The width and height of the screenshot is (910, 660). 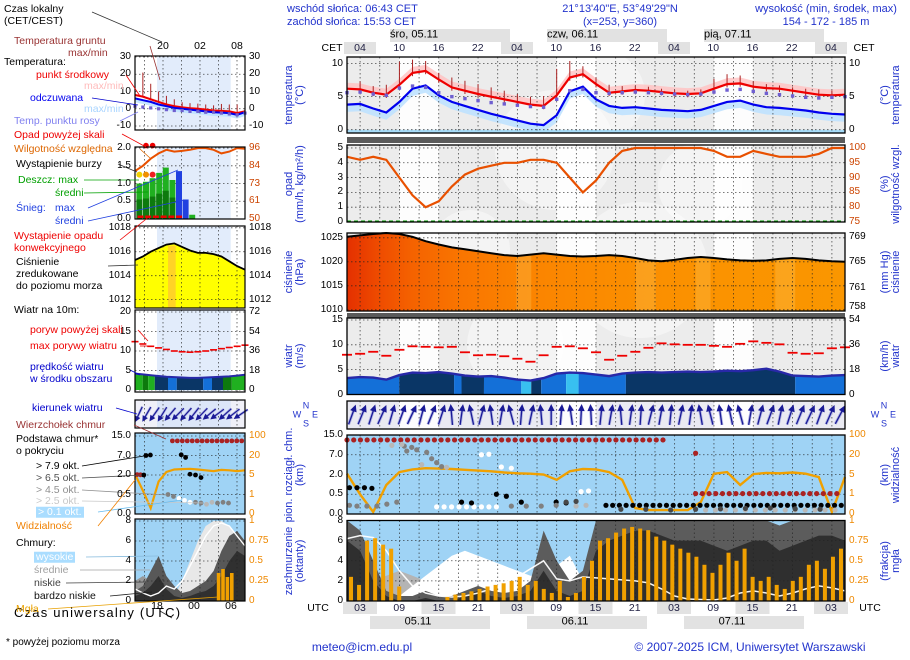 What do you see at coordinates (352, 9) in the screenshot?
I see `sunrise-time: wschód słońca: 06:43 CET` at bounding box center [352, 9].